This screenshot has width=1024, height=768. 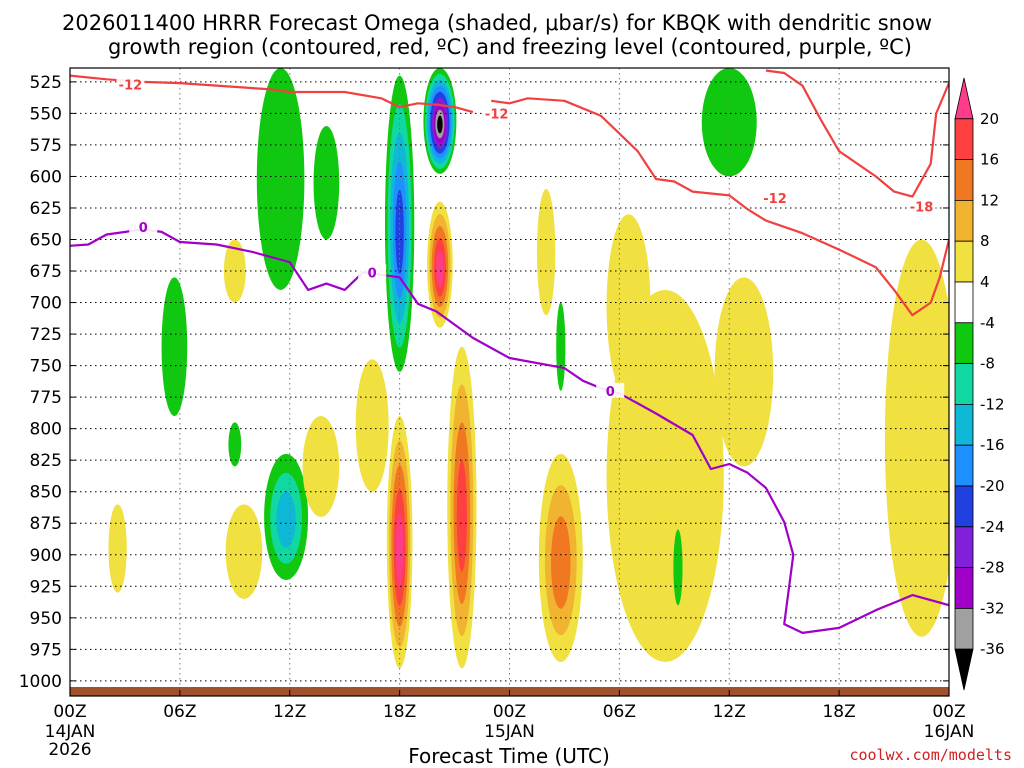 I want to click on colorbar-label: -16, so click(x=992, y=445).